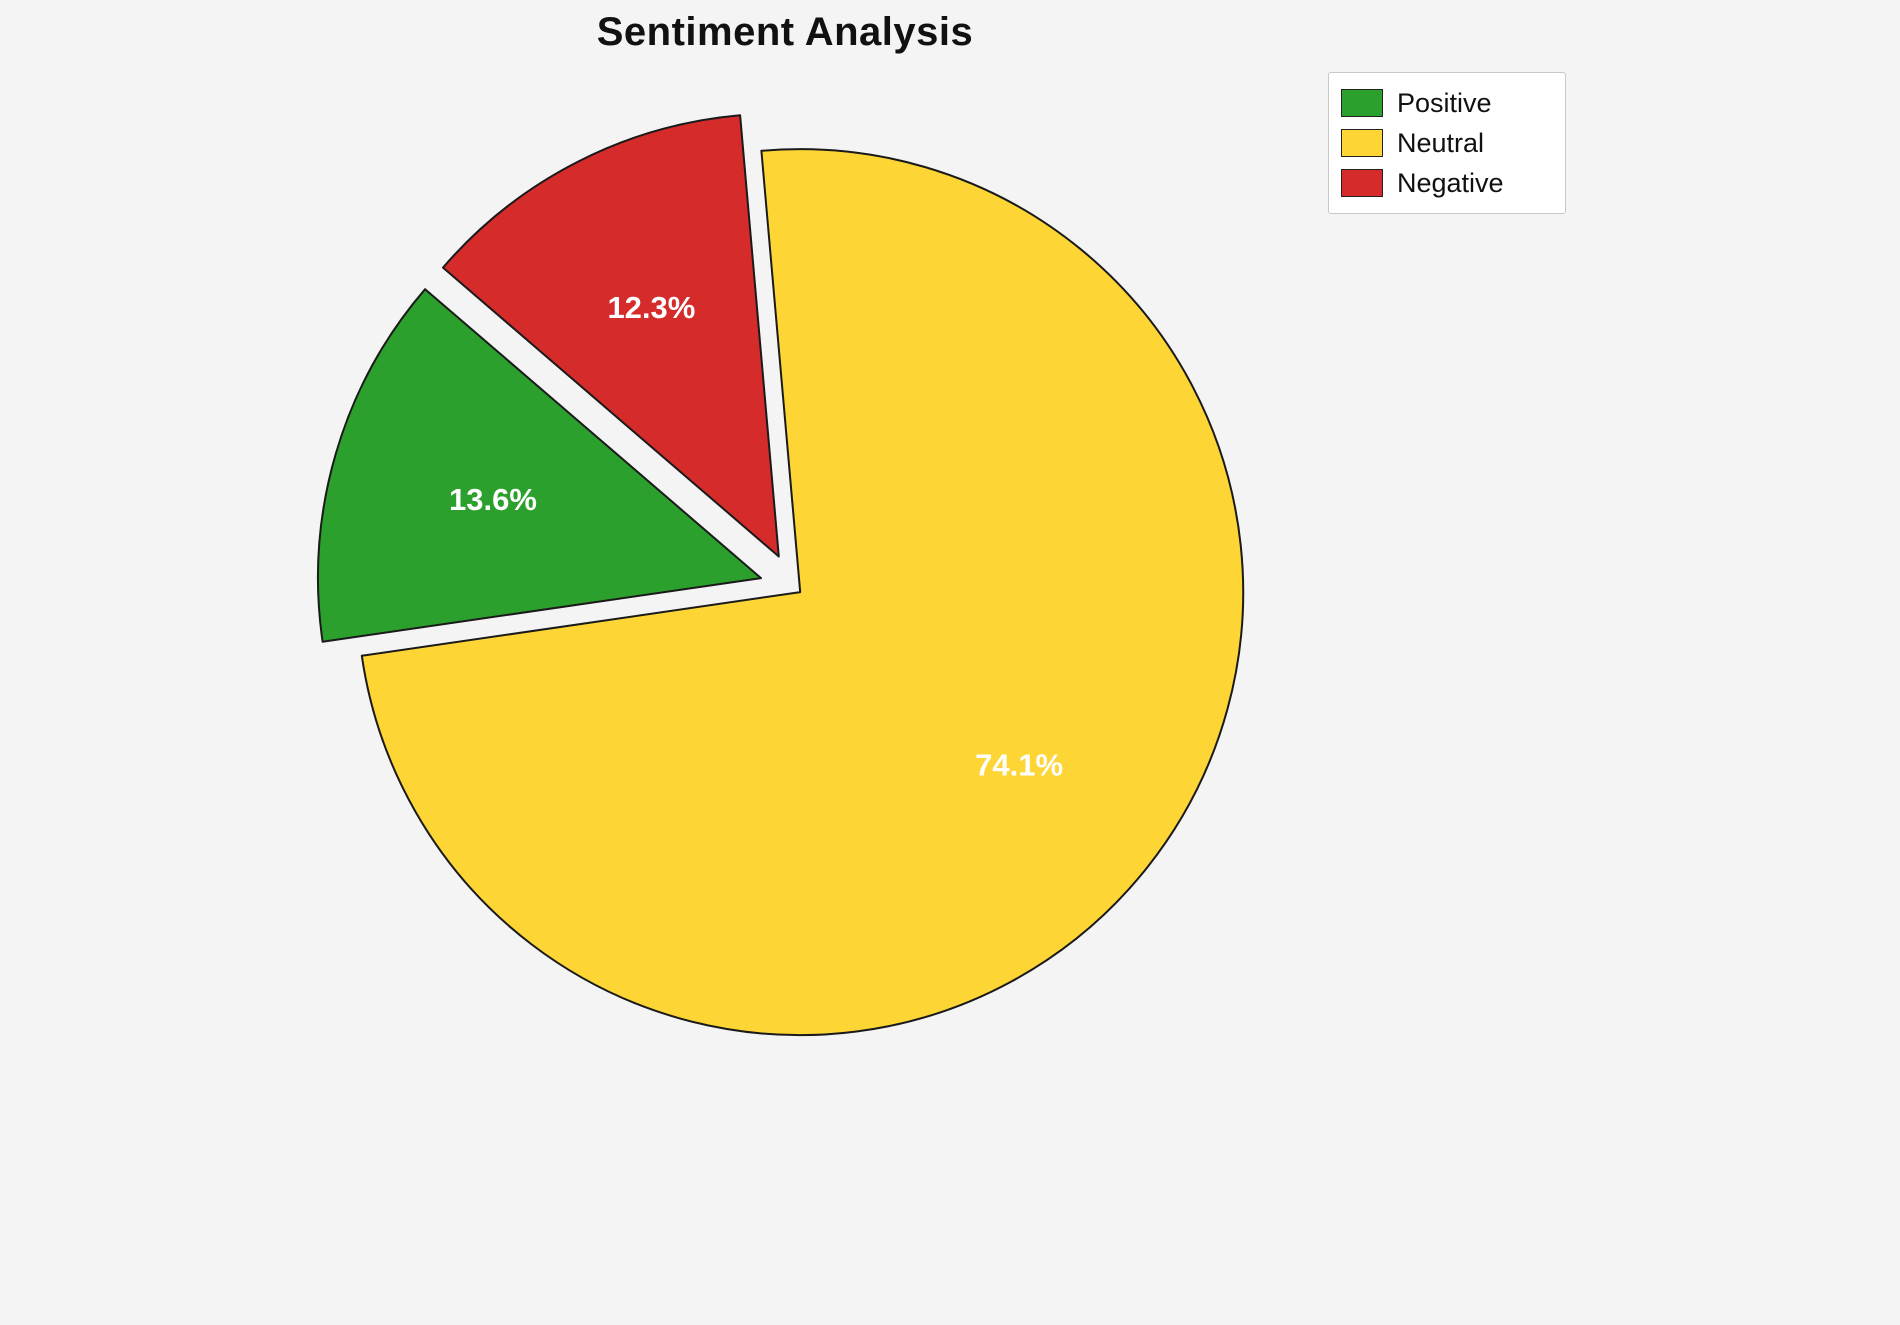 This screenshot has width=1900, height=1325. Describe the element at coordinates (651, 307) in the screenshot. I see `pct-label-negative: 12.3%` at that location.